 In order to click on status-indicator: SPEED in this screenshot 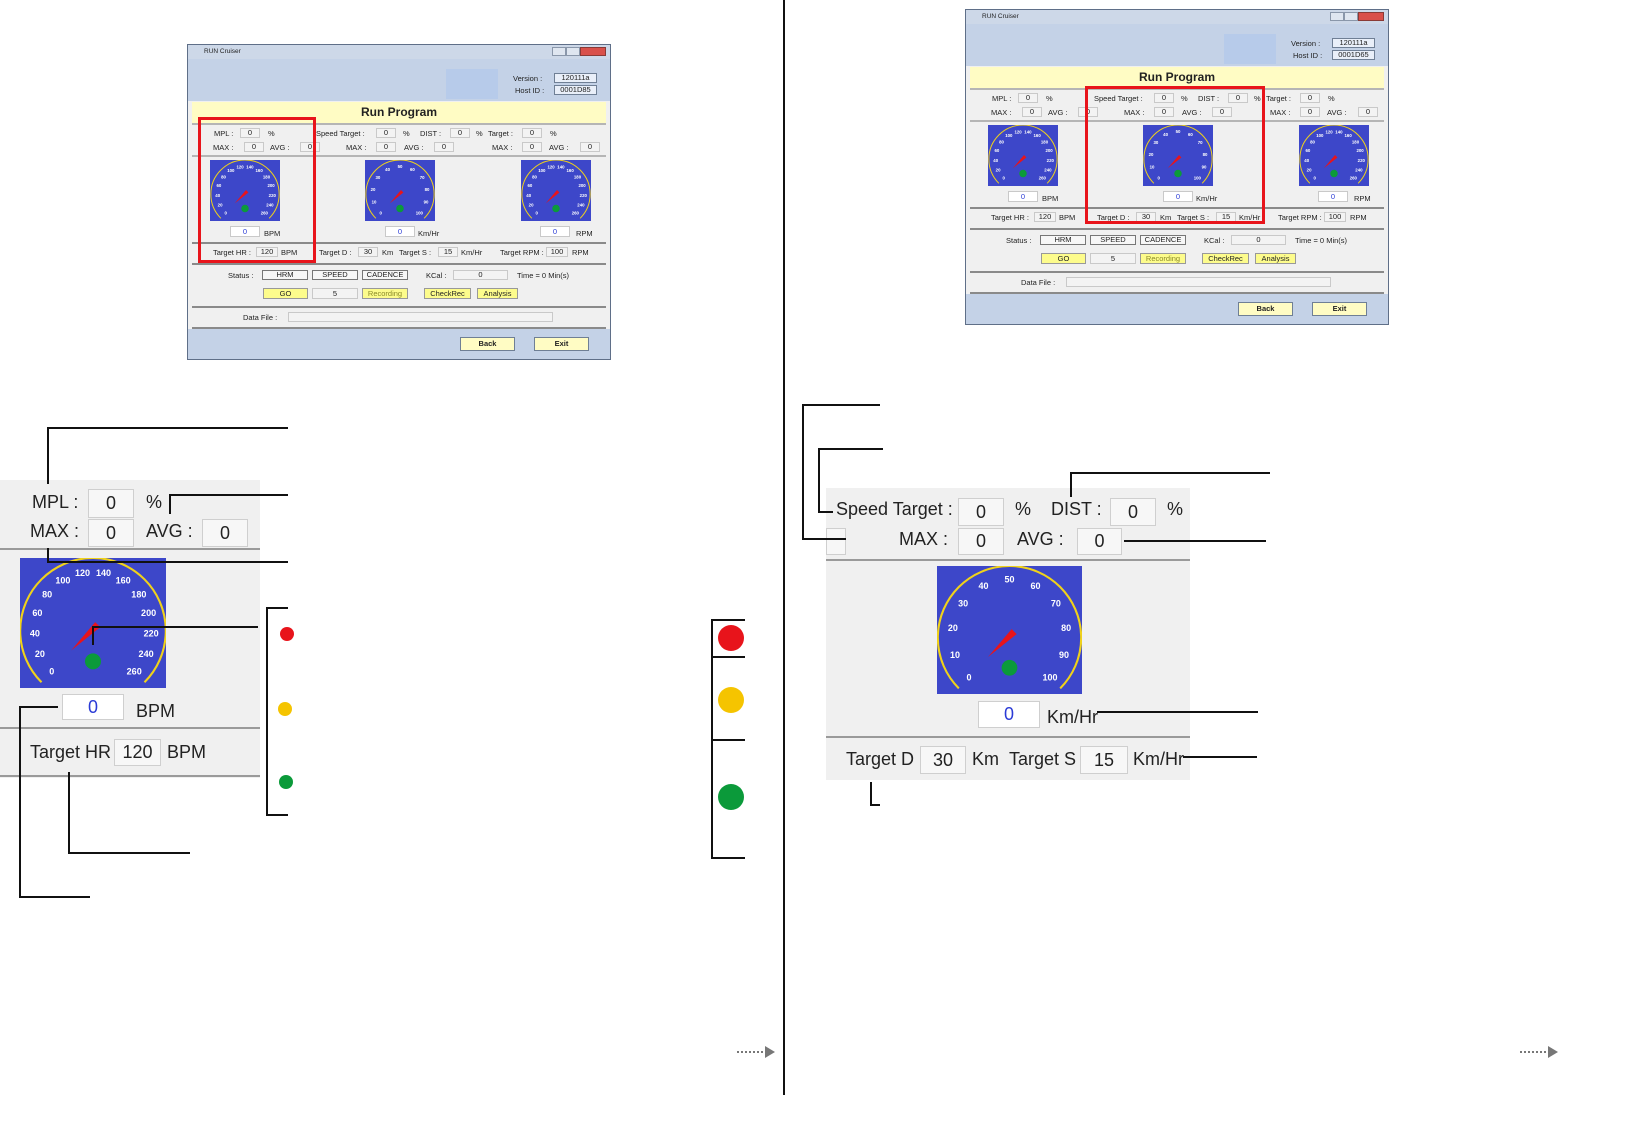, I will do `click(335, 275)`.